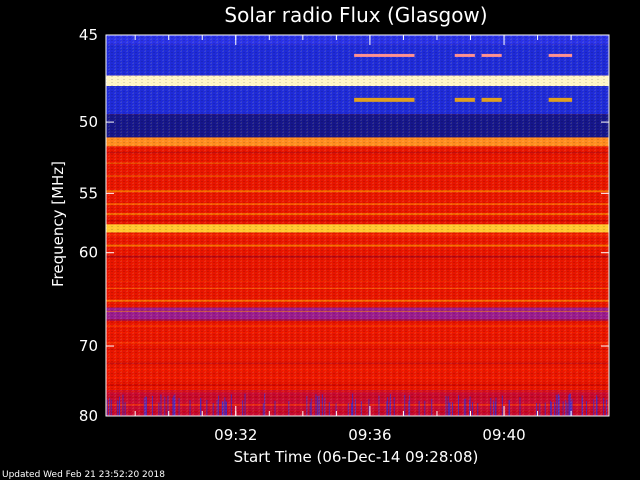 The height and width of the screenshot is (480, 640). I want to click on y-tick-label: 45, so click(88, 35).